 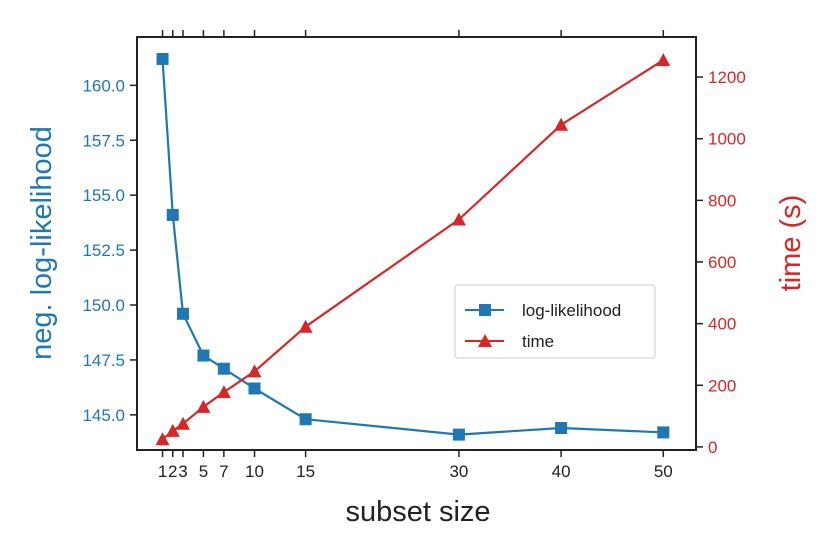 What do you see at coordinates (103, 140) in the screenshot?
I see `left-y-tick-label-5: 157.5` at bounding box center [103, 140].